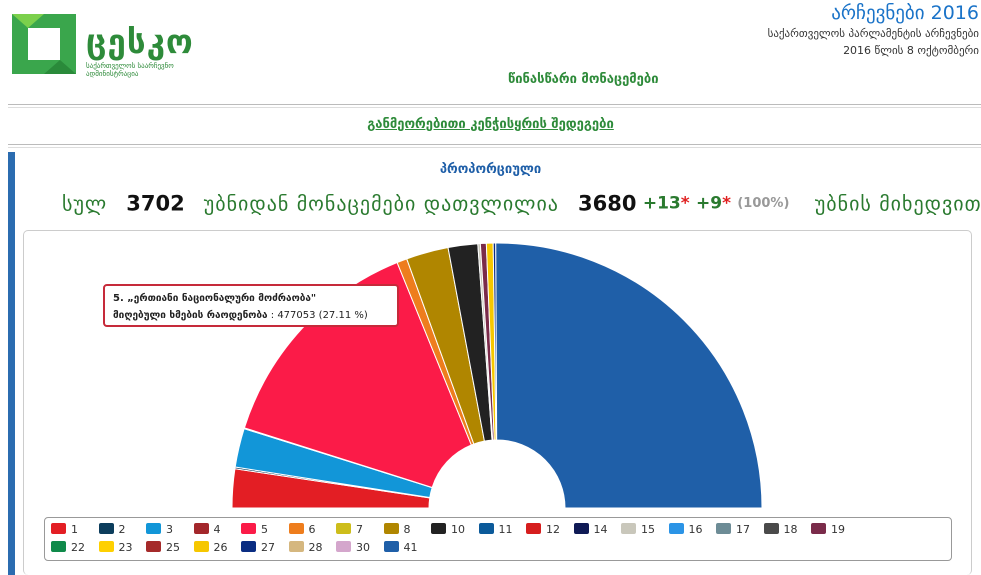 The height and width of the screenshot is (575, 981). What do you see at coordinates (911, 50) in the screenshot?
I see `election-date: 2016 წლის 8 ოქტომბერი` at bounding box center [911, 50].